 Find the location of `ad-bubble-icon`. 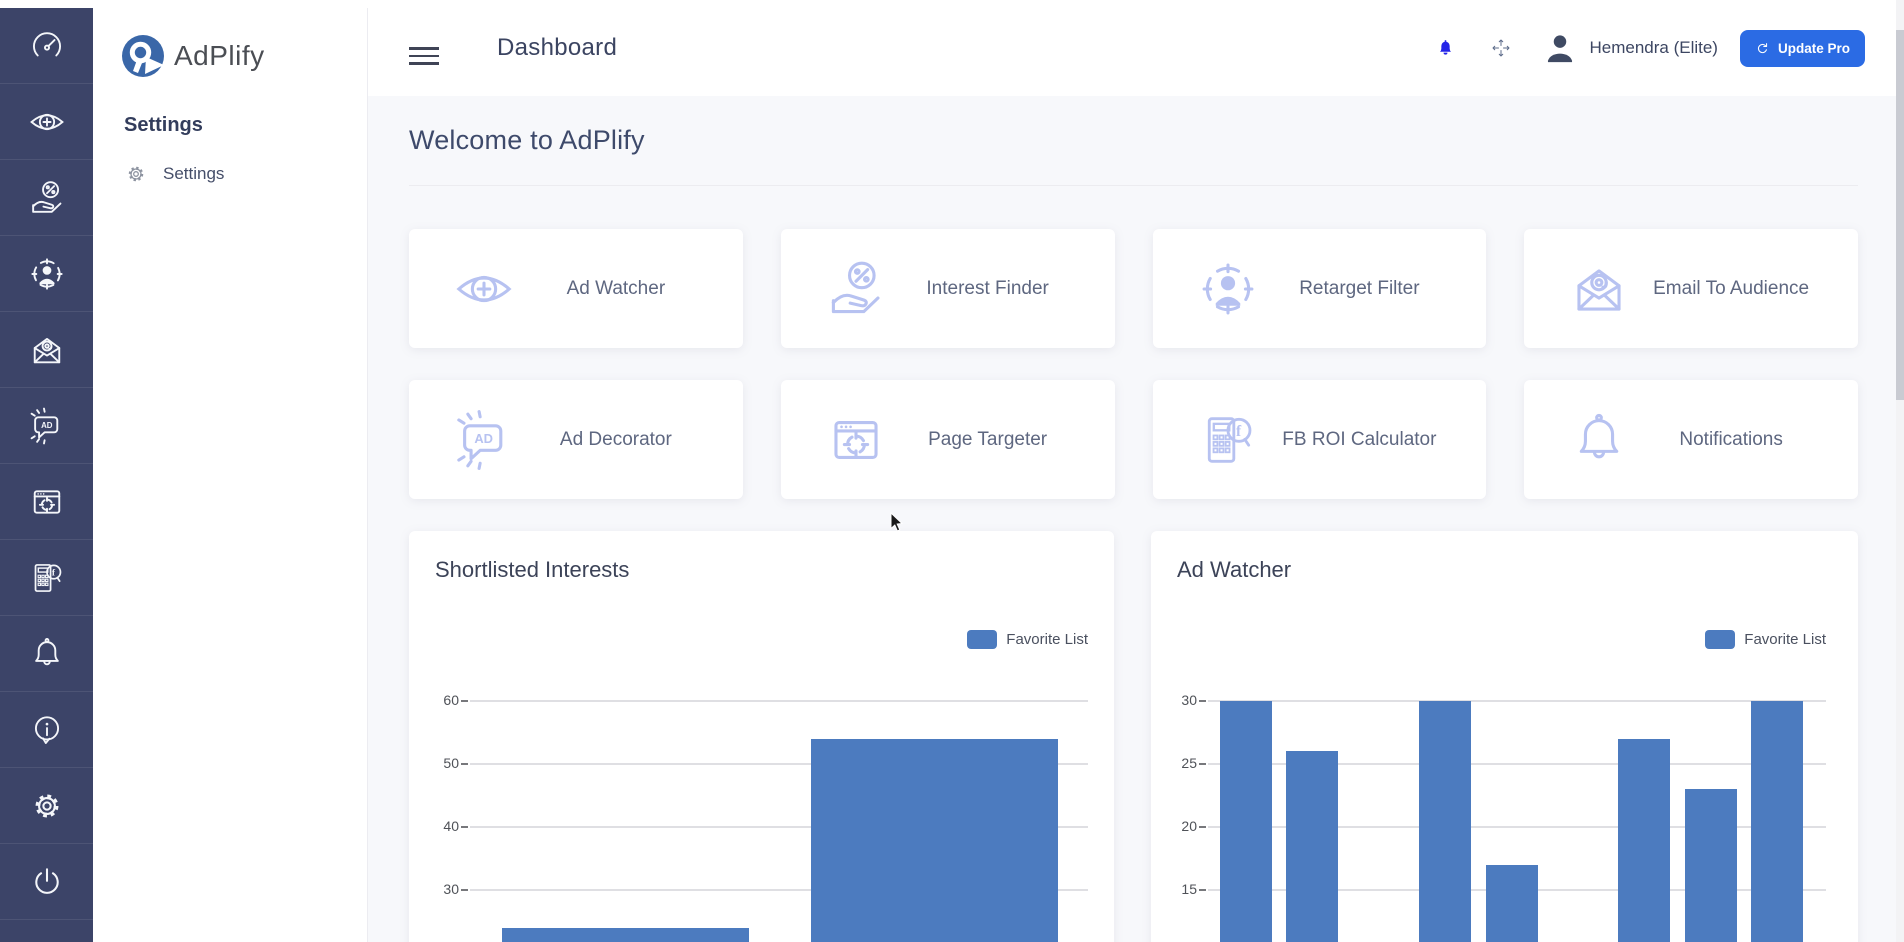

ad-bubble-icon is located at coordinates (480, 439).